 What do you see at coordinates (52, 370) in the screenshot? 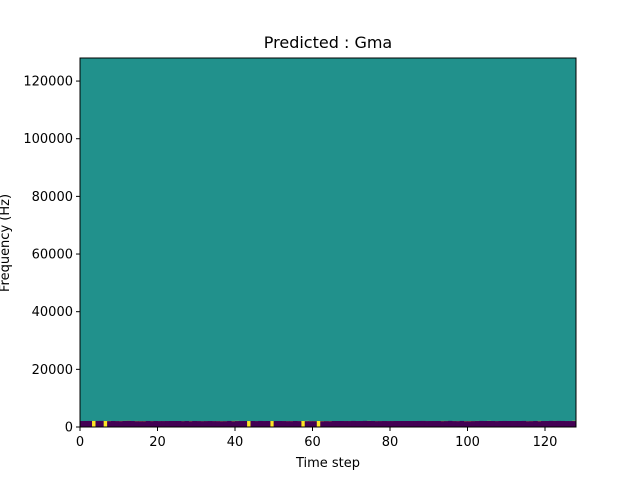
I see `y-tick-label: 20000` at bounding box center [52, 370].